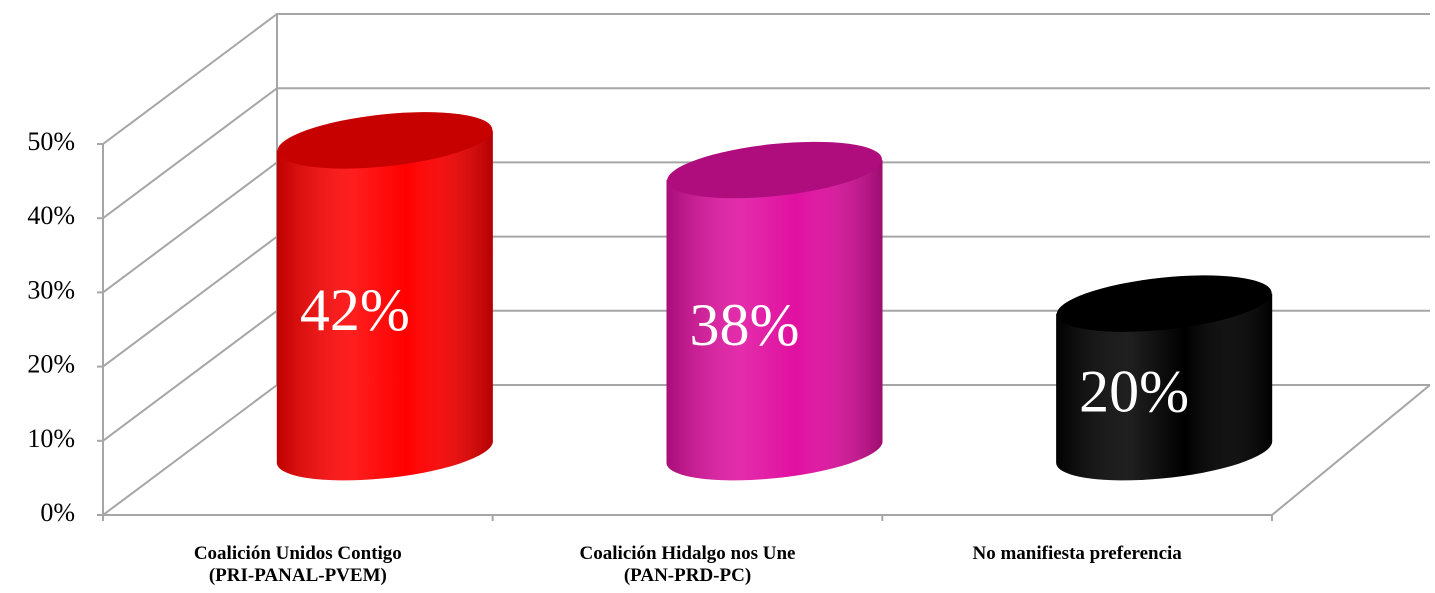 The height and width of the screenshot is (593, 1435). I want to click on y-tick-label: 20%, so click(51, 364).